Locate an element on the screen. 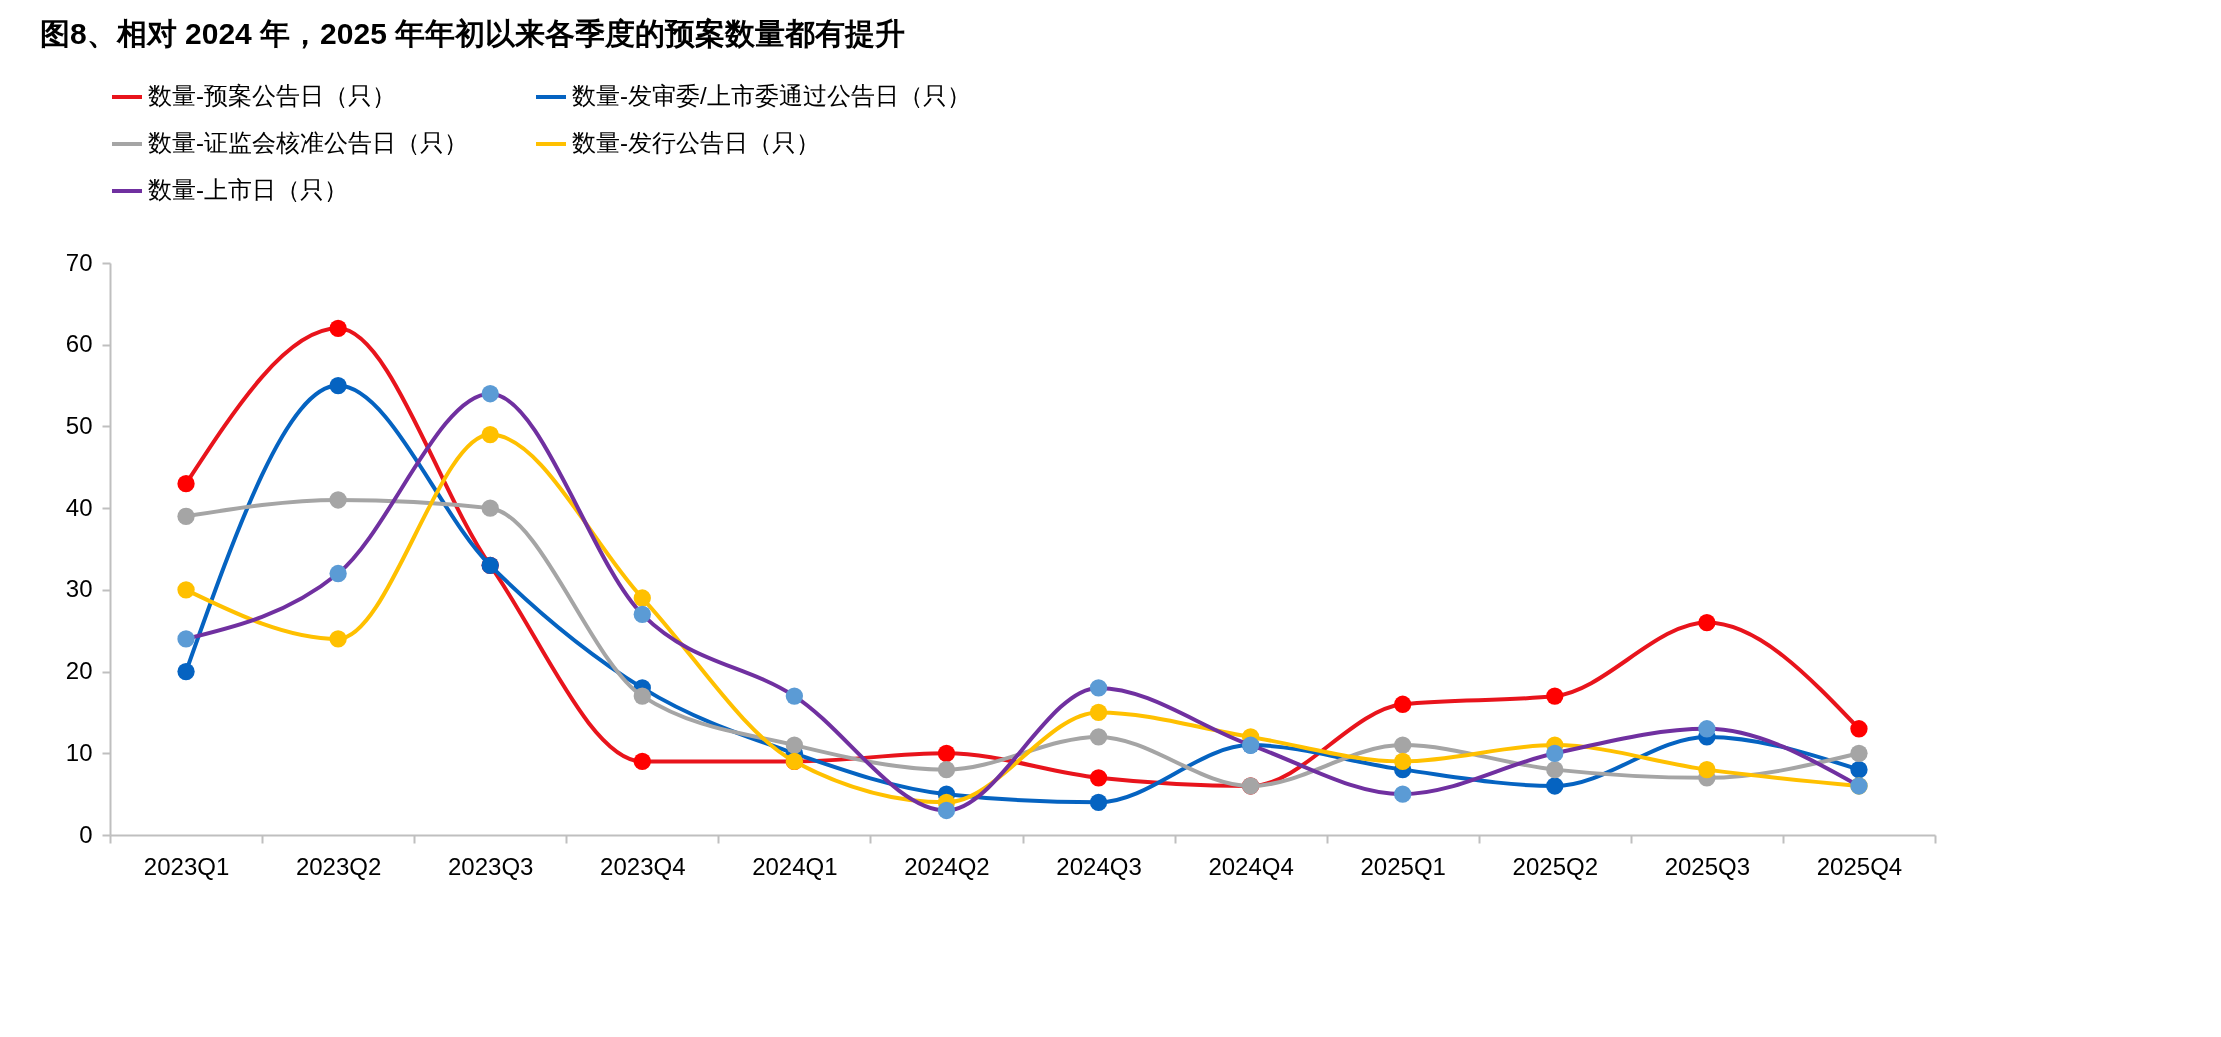 The image size is (2221, 1037). x-tick-label: 2024Q3 is located at coordinates (1099, 866).